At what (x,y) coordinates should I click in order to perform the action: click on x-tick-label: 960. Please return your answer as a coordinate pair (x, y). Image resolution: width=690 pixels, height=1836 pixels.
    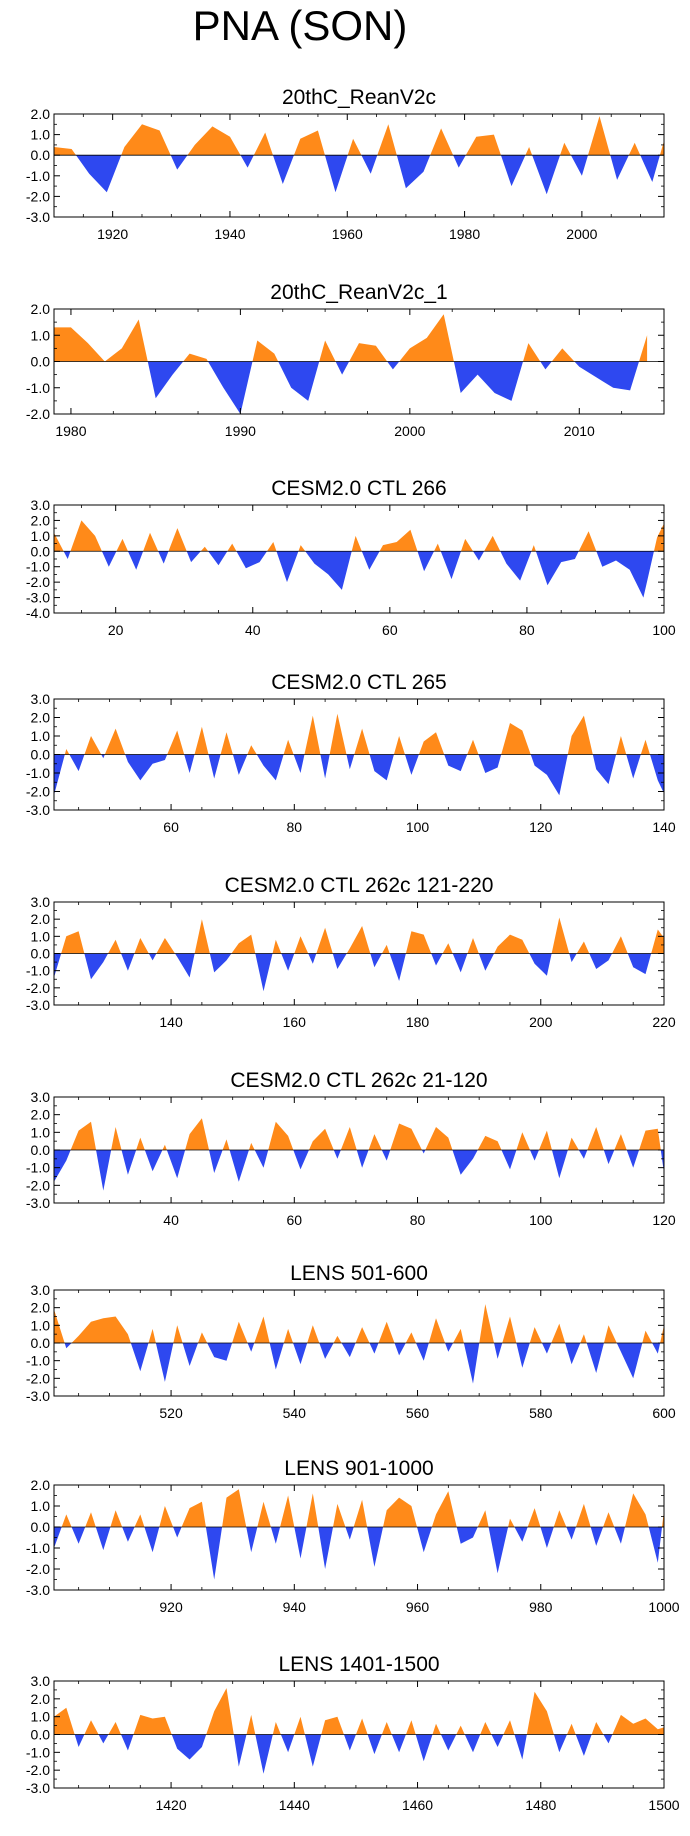
    Looking at the image, I should click on (418, 1607).